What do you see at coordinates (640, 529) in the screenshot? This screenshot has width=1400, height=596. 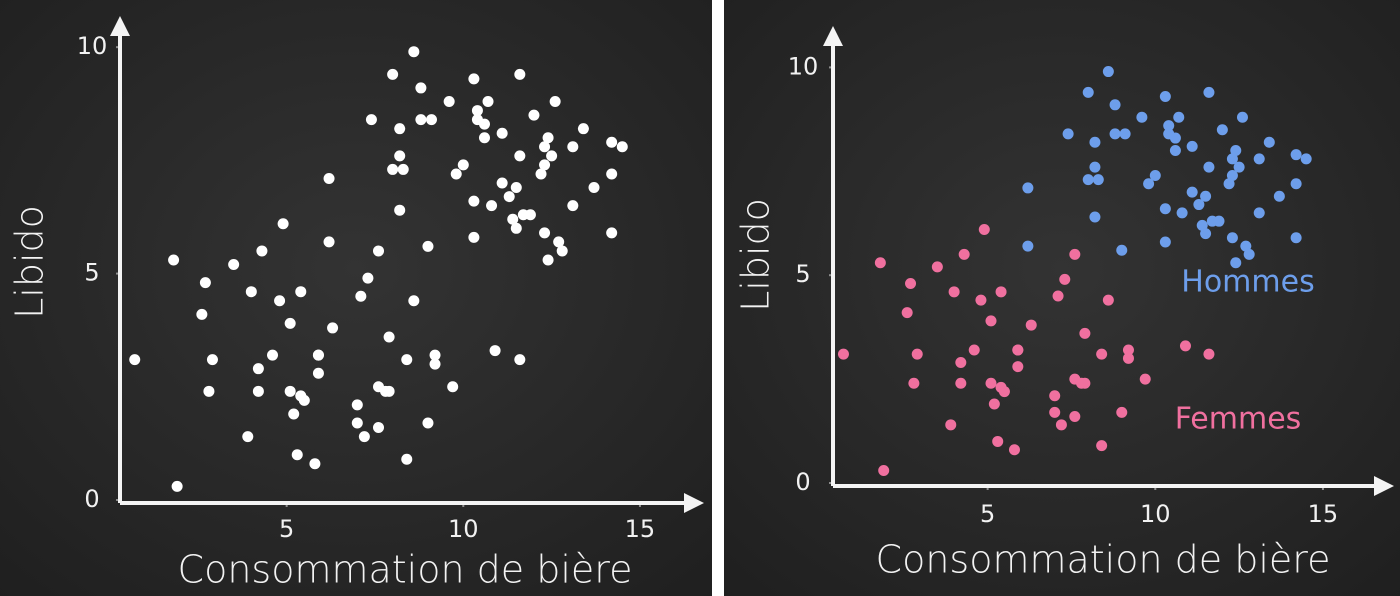 I see `x-tick-label: 15` at bounding box center [640, 529].